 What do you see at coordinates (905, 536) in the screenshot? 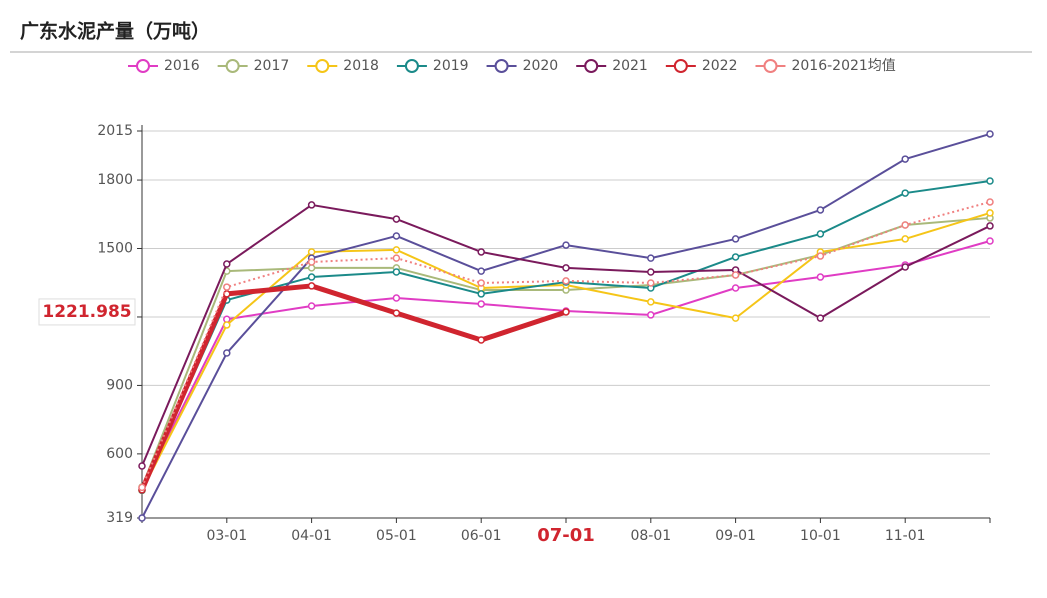
I see `x-tick-label: 11-01` at bounding box center [905, 536].